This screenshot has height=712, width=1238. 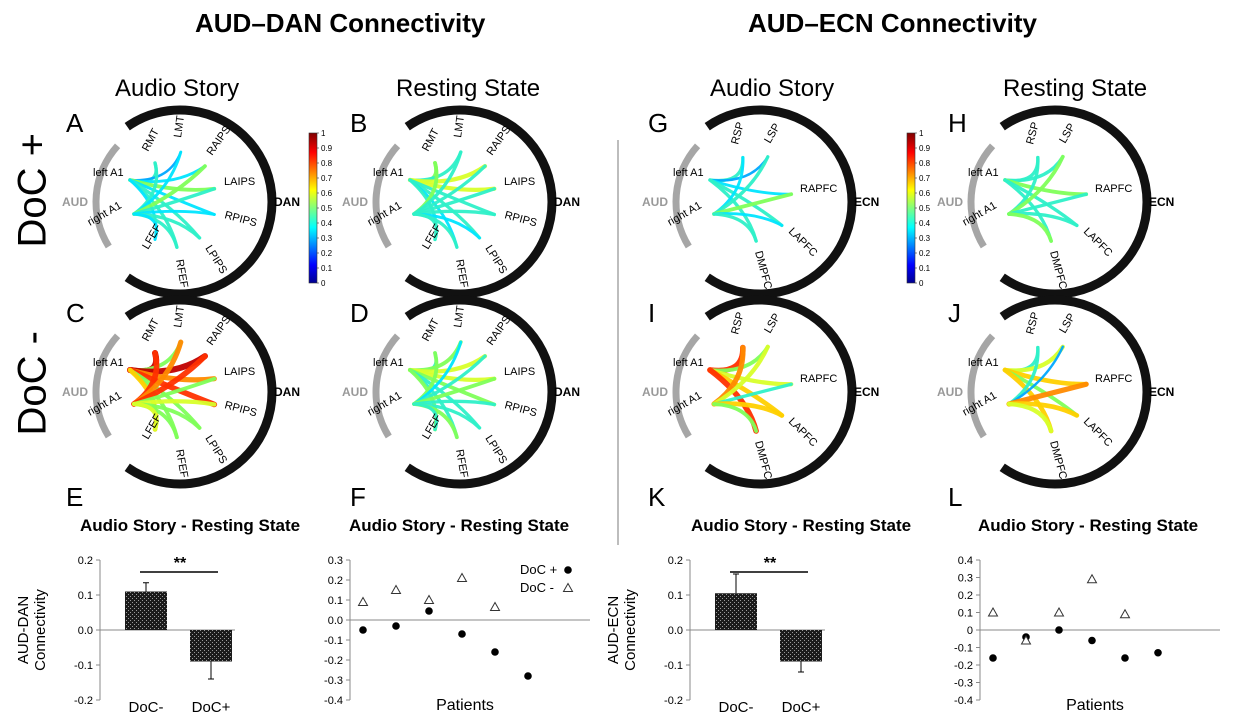 What do you see at coordinates (85, 631) in the screenshot?
I see `y-tick-label: 0.0` at bounding box center [85, 631].